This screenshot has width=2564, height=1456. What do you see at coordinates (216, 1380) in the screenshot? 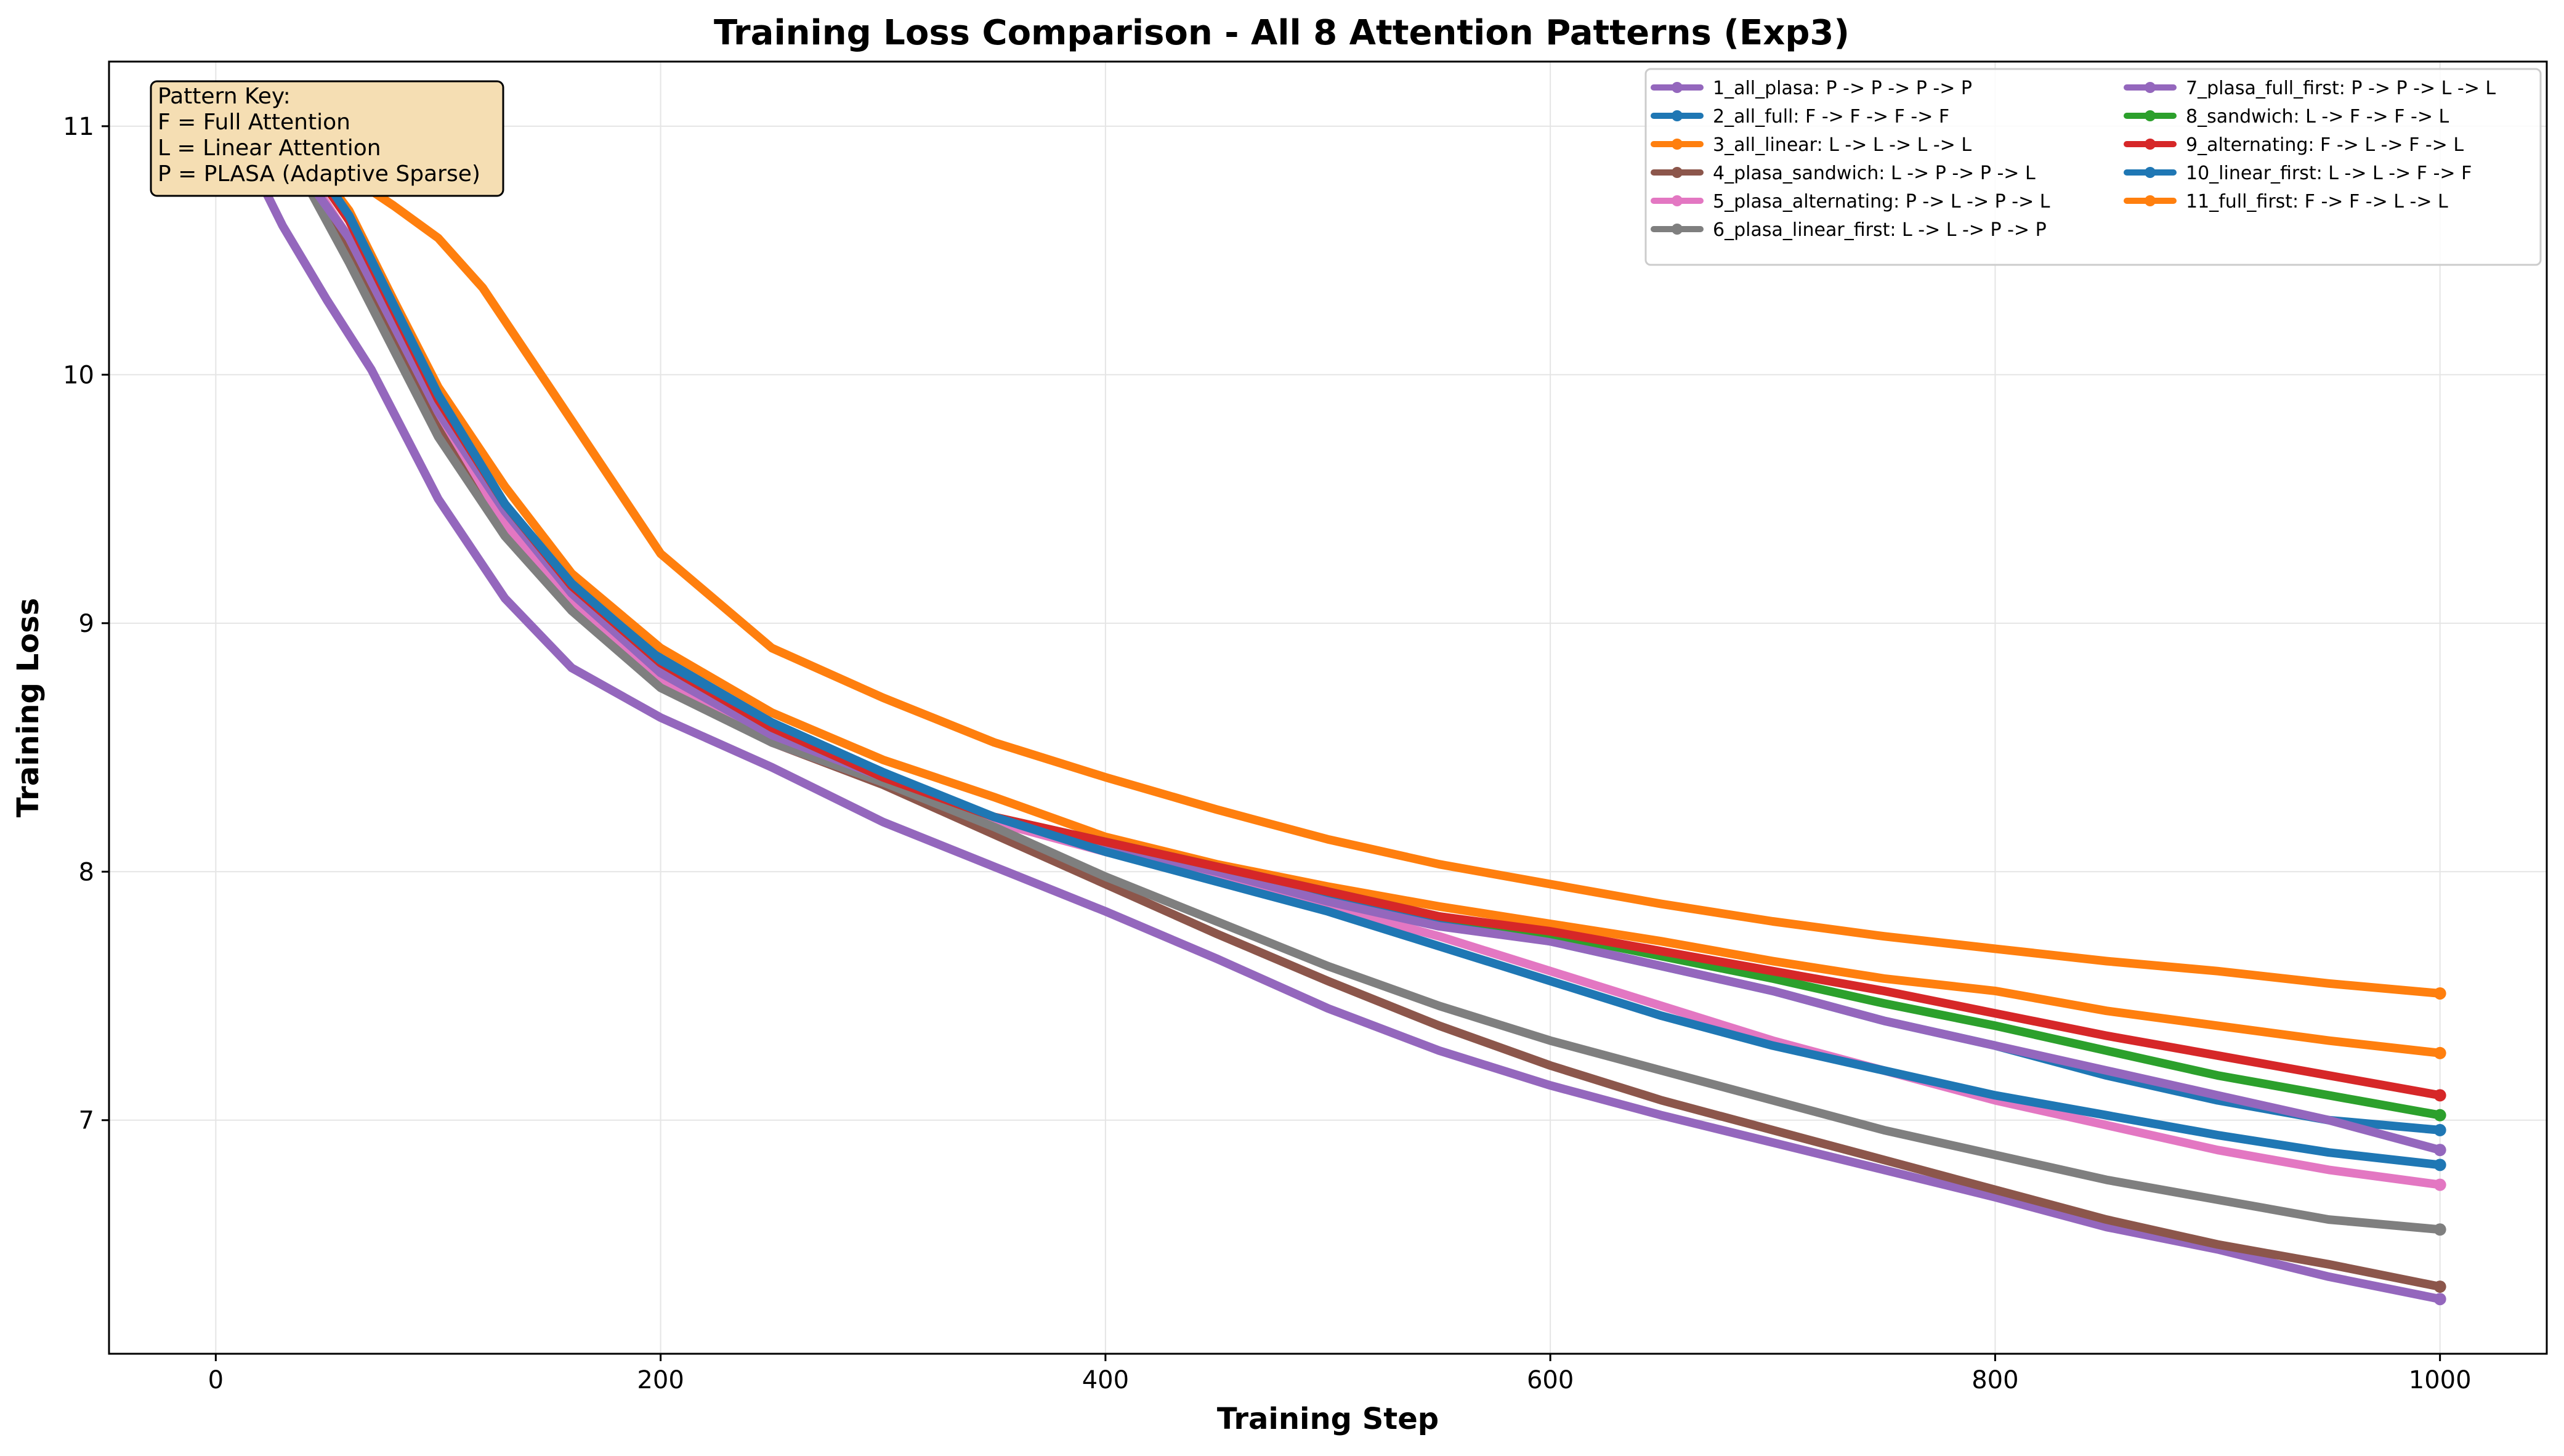
I see `x-tick-label: 0` at bounding box center [216, 1380].